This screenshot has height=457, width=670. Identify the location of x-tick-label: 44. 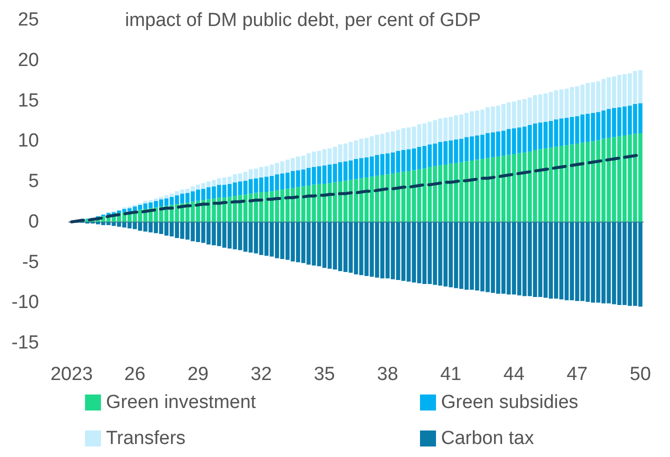
(514, 374).